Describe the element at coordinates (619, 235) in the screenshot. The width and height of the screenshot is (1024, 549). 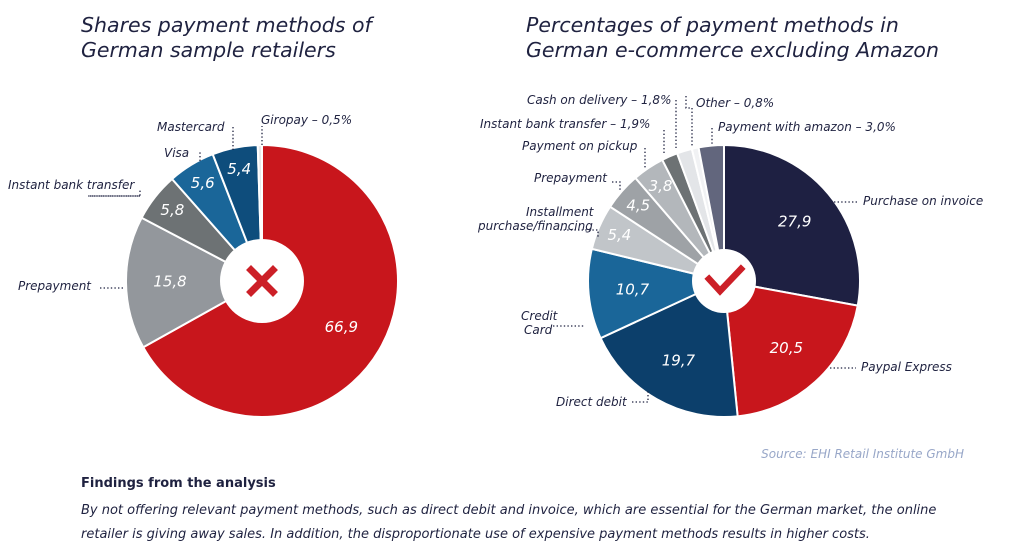
I see `value-label-installment-purchase-financing: 5,4` at that location.